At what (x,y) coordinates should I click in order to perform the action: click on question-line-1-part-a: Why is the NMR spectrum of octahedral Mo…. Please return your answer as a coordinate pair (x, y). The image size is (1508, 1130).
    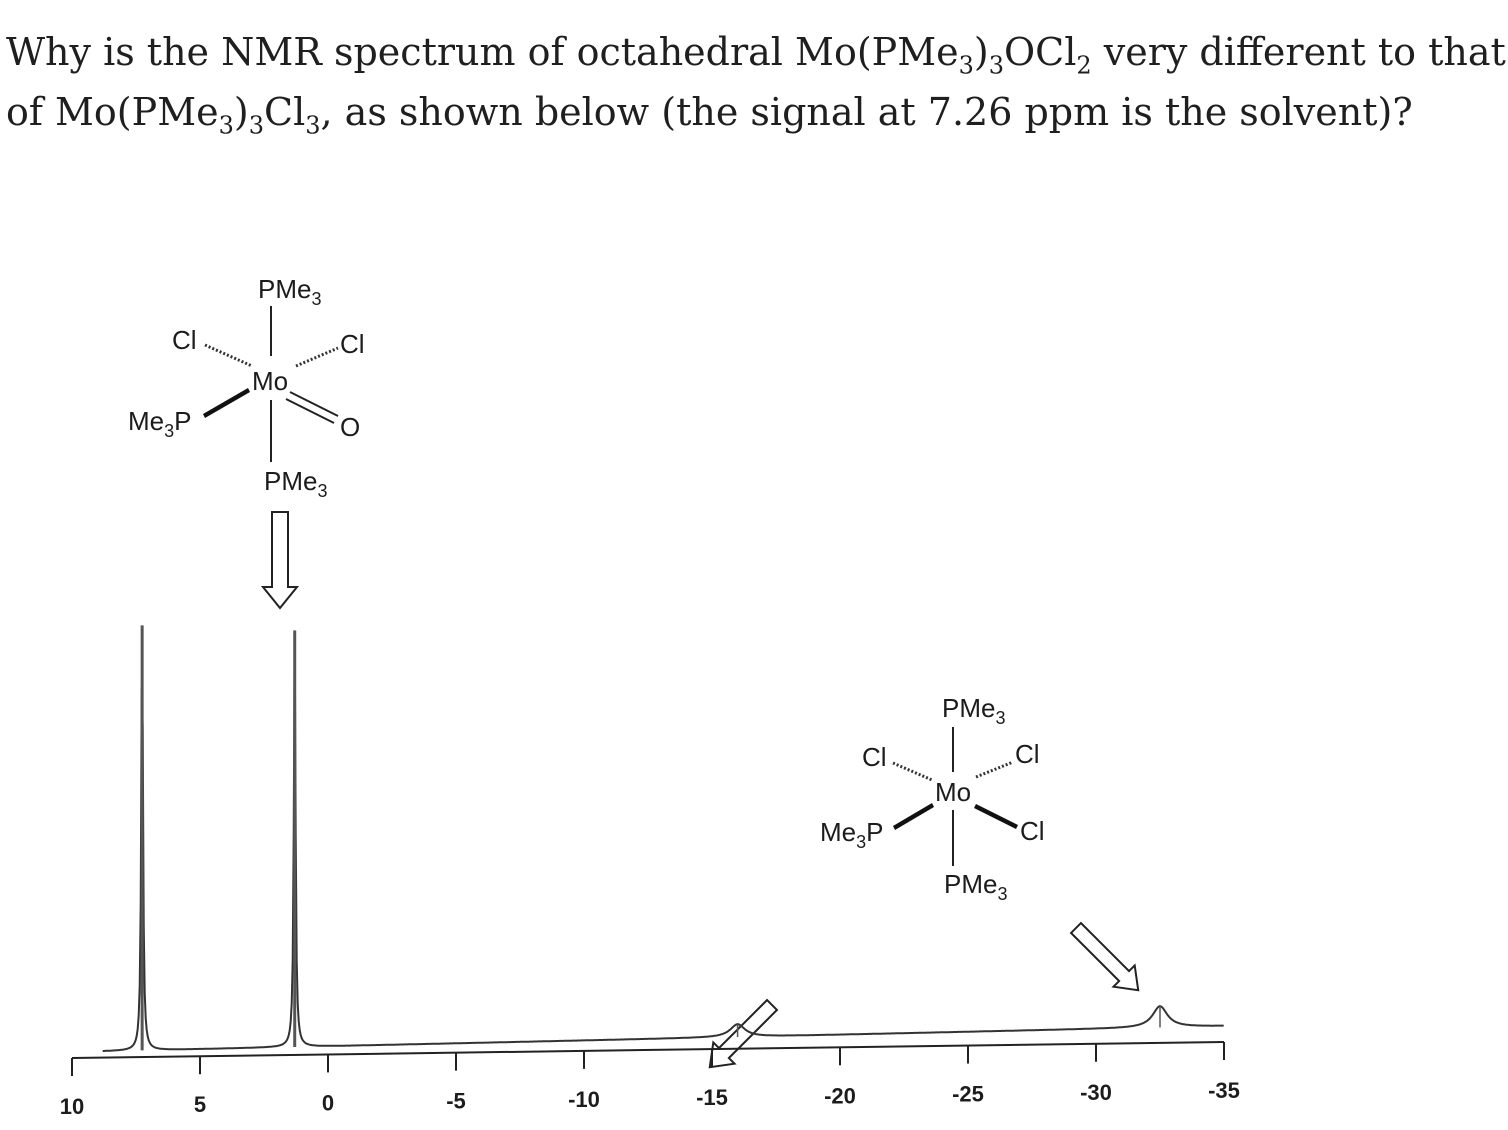
    Looking at the image, I should click on (482, 52).